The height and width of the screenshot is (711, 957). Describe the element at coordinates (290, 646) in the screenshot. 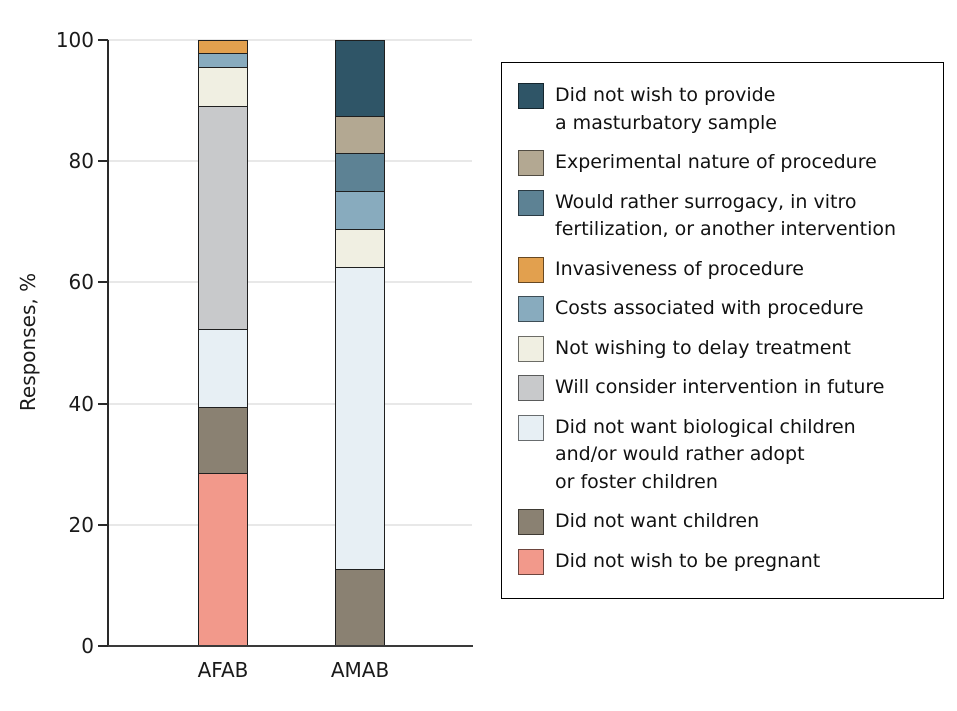

I see `x-axis-line` at that location.